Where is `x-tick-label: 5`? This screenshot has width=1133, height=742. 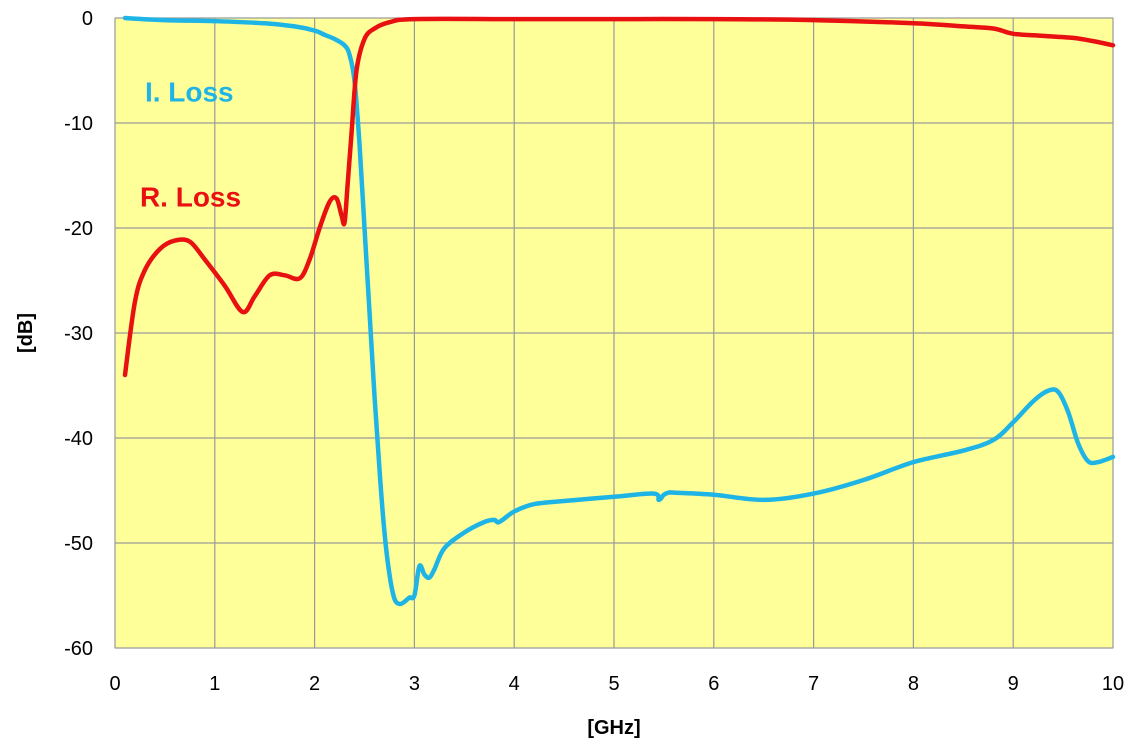 x-tick-label: 5 is located at coordinates (613, 684).